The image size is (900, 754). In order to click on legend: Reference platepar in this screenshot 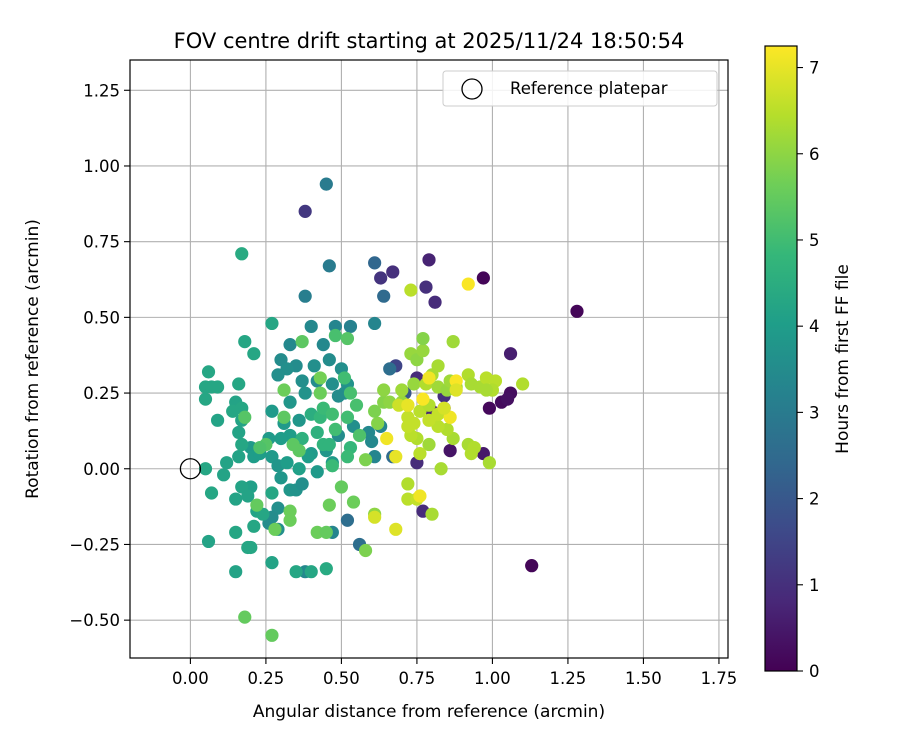, I will do `click(580, 88)`.